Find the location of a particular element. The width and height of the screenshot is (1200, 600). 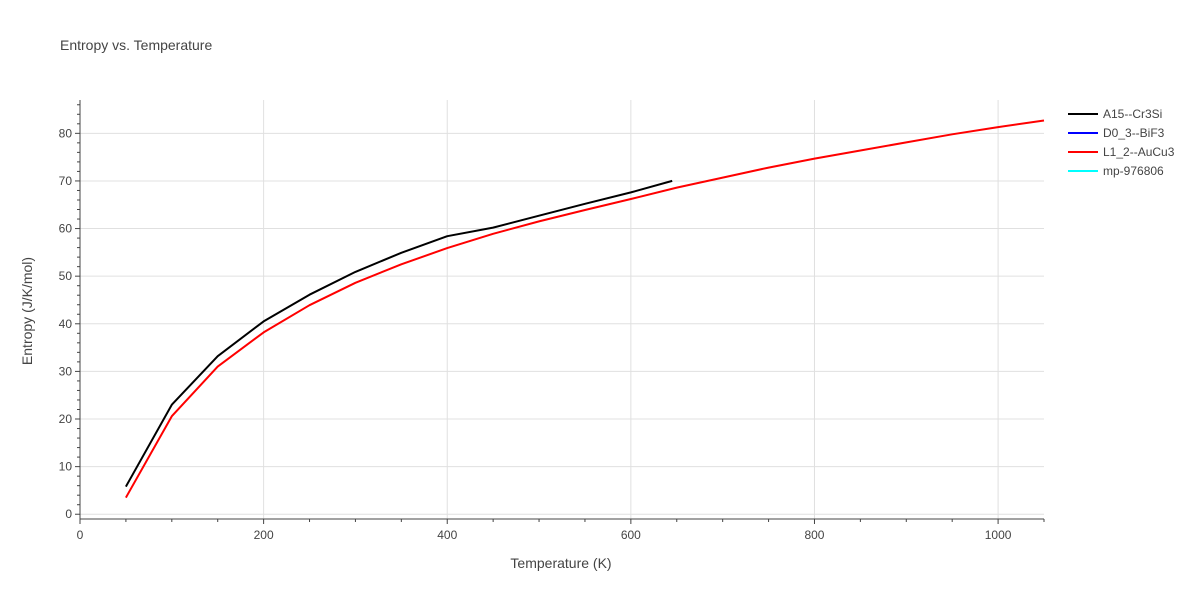

x-tick-label: 400 is located at coordinates (447, 535).